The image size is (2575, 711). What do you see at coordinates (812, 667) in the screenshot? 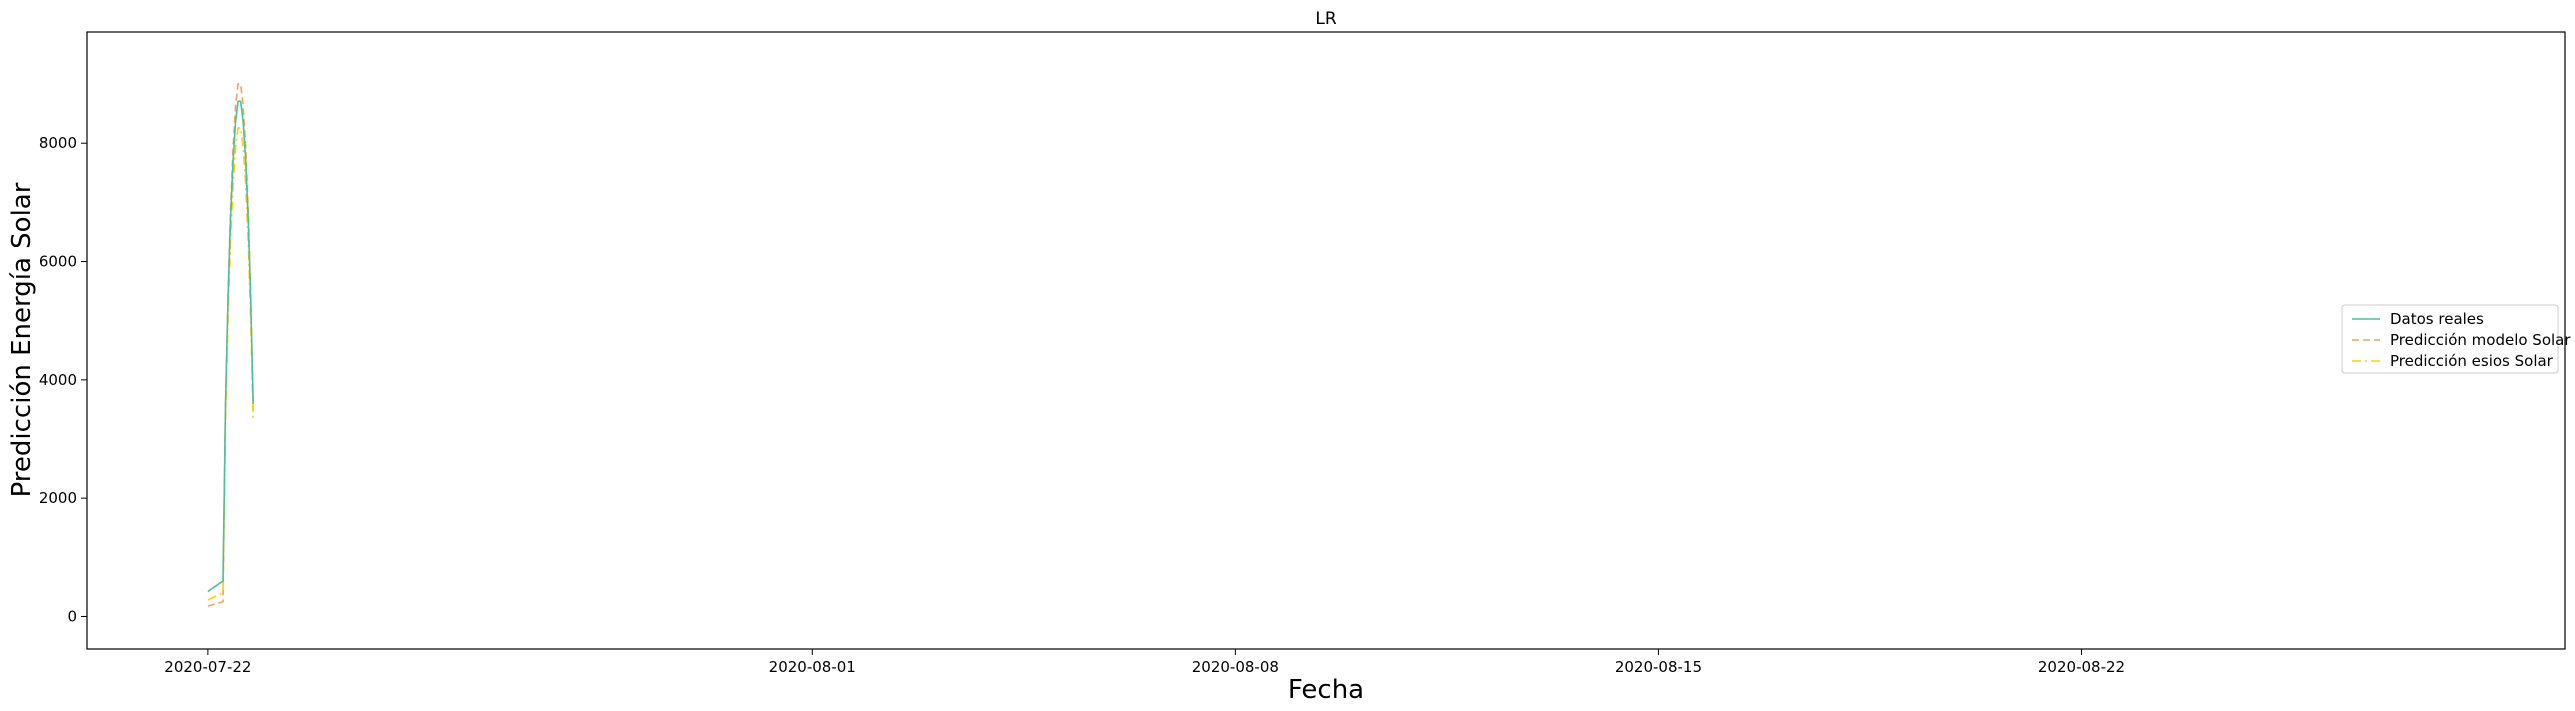
I see `x-tick-label: 2020-08-01` at bounding box center [812, 667].